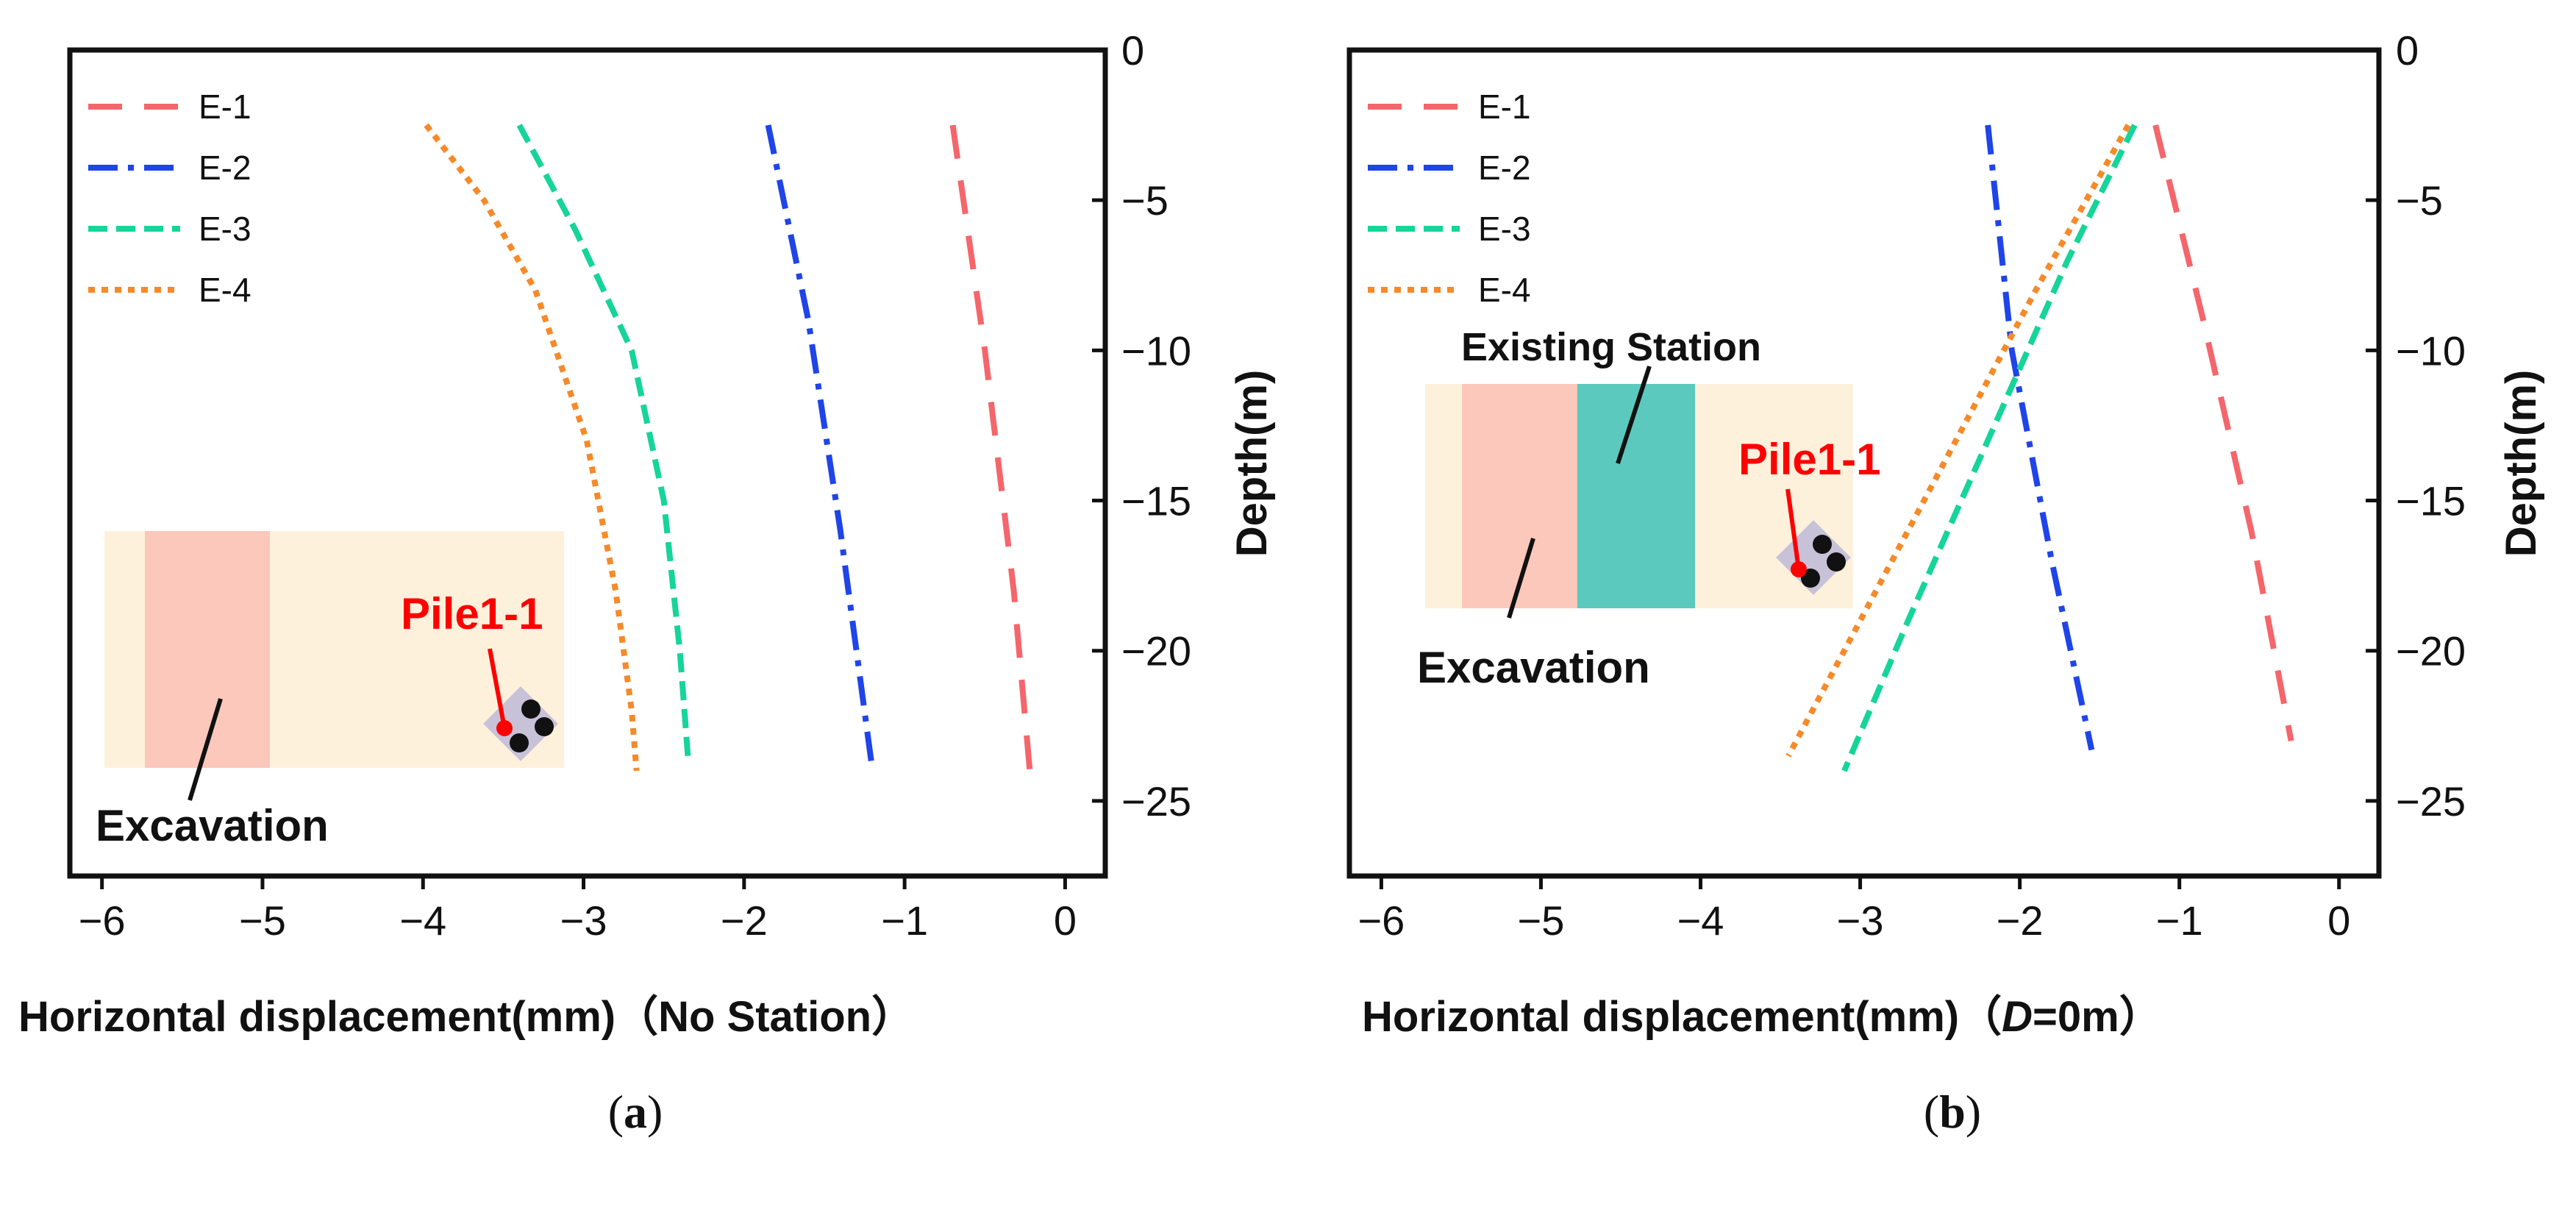 The height and width of the screenshot is (1207, 2576). I want to click on panel-a-ytick-label: −5, so click(1145, 200).